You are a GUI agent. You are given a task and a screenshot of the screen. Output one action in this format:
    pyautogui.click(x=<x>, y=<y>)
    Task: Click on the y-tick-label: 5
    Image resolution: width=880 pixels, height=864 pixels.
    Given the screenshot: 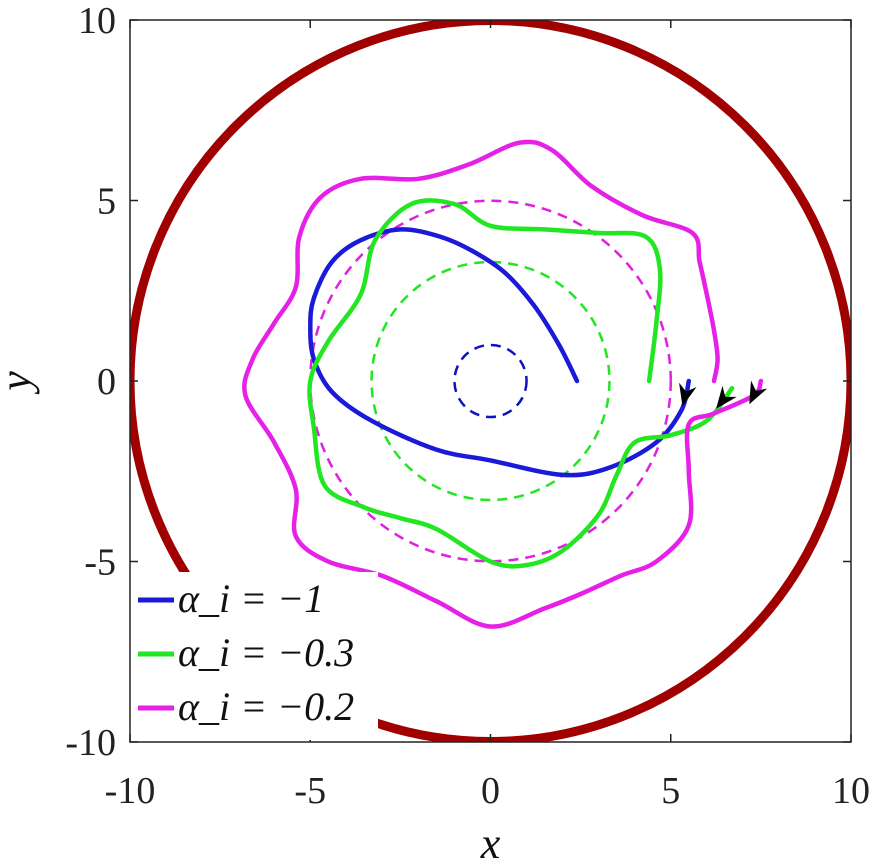 What is the action you would take?
    pyautogui.click(x=106, y=202)
    